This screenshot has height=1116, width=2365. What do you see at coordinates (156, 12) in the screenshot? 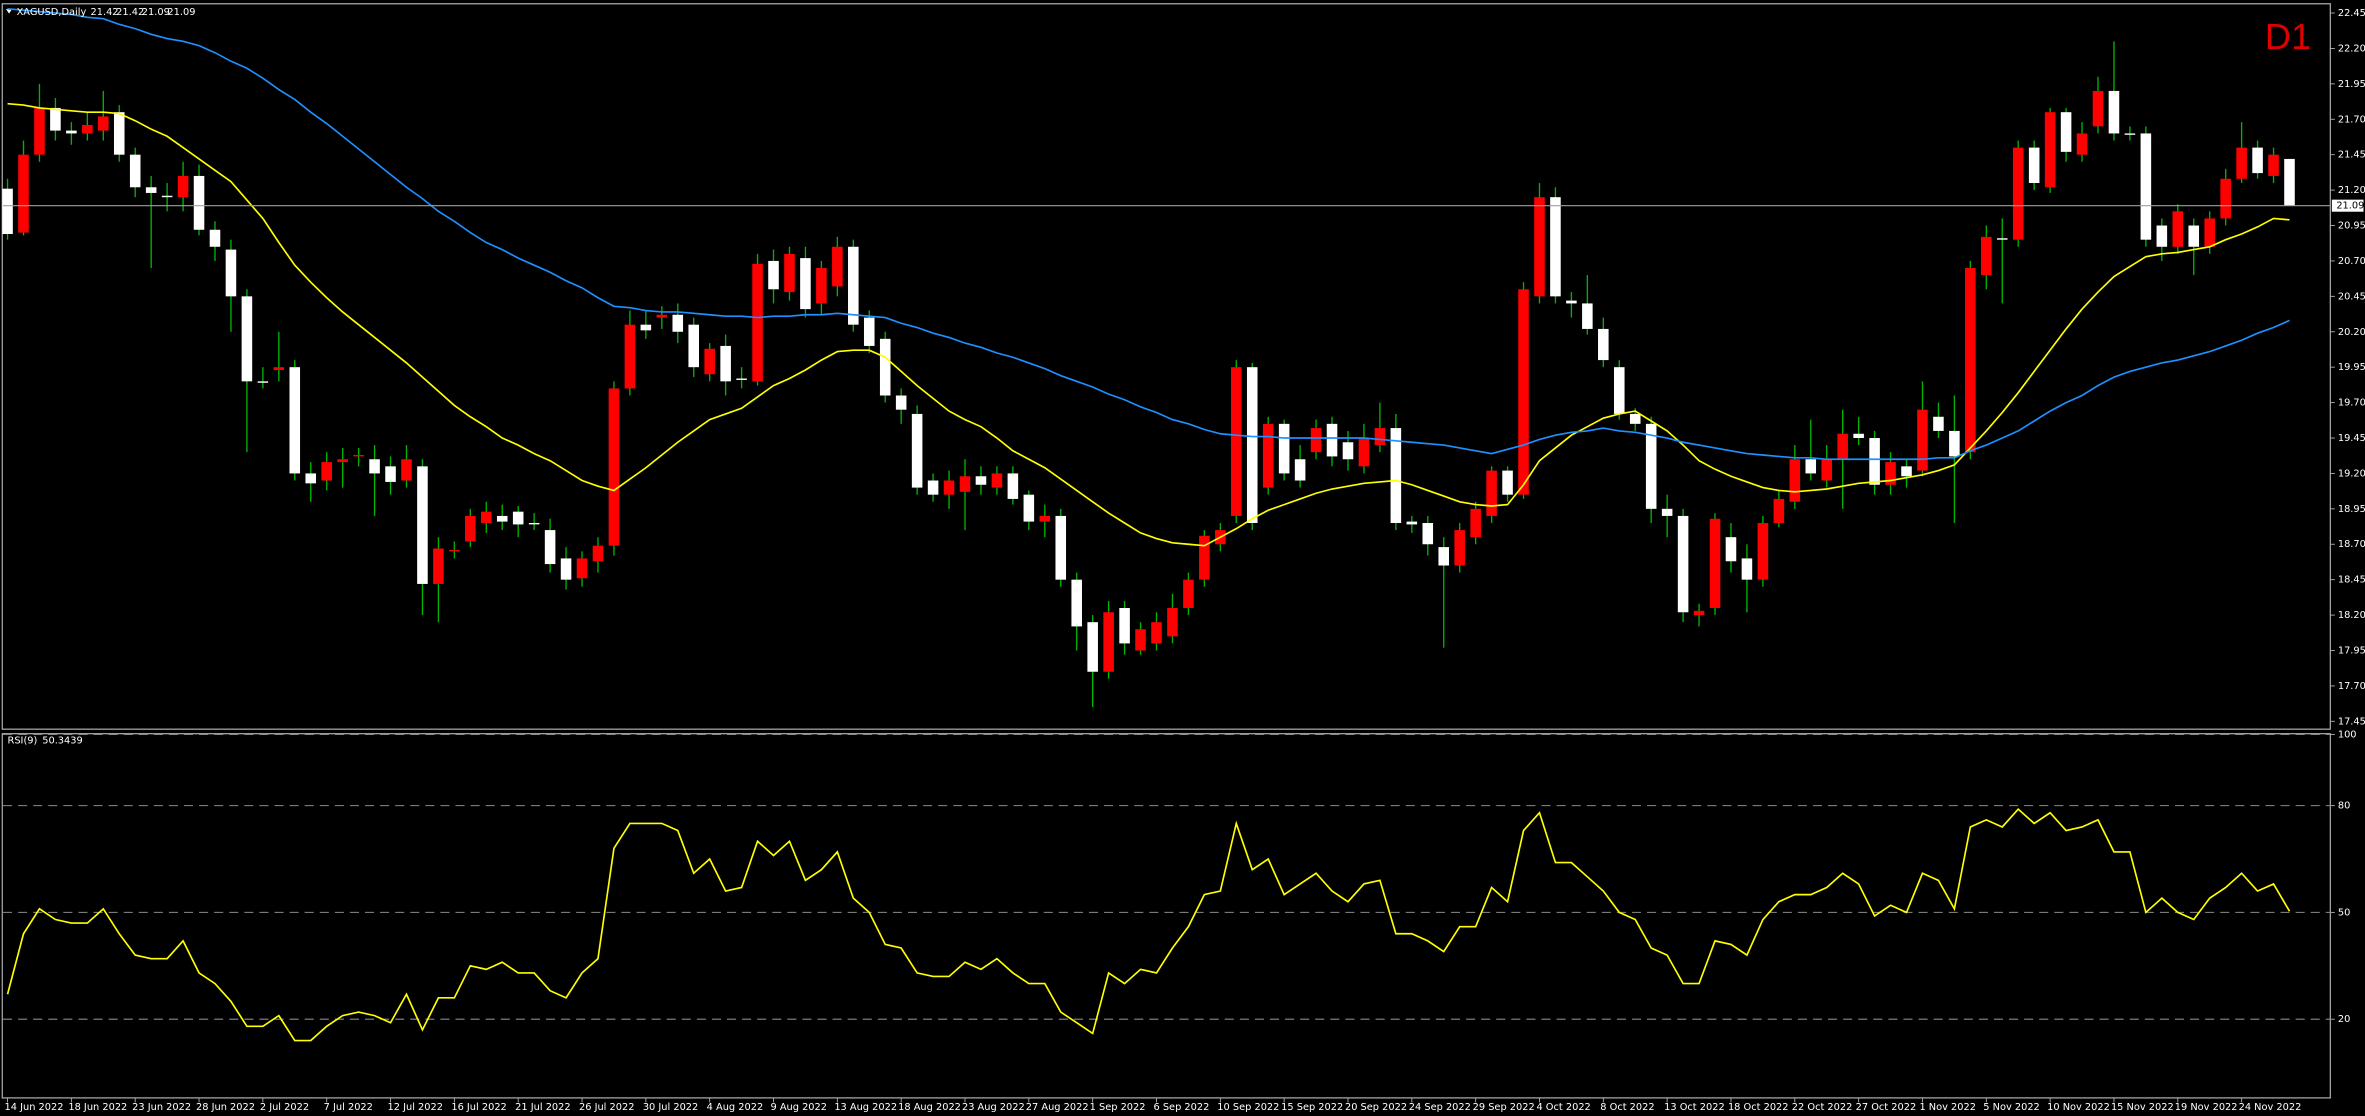
I see `header-ohlc-low: 21.09` at bounding box center [156, 12].